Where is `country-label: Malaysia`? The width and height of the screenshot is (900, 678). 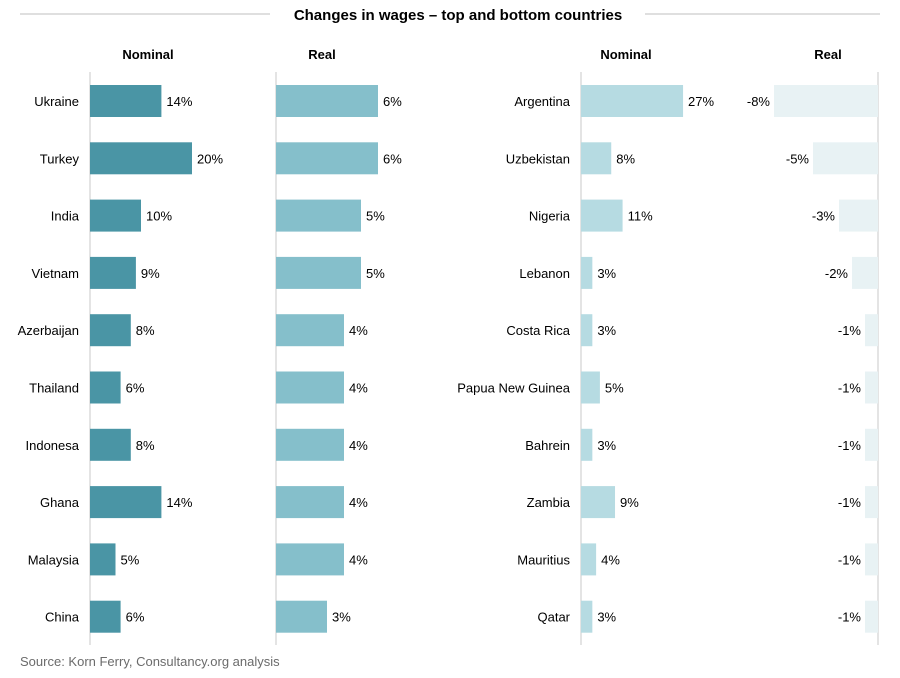
country-label: Malaysia is located at coordinates (54, 559).